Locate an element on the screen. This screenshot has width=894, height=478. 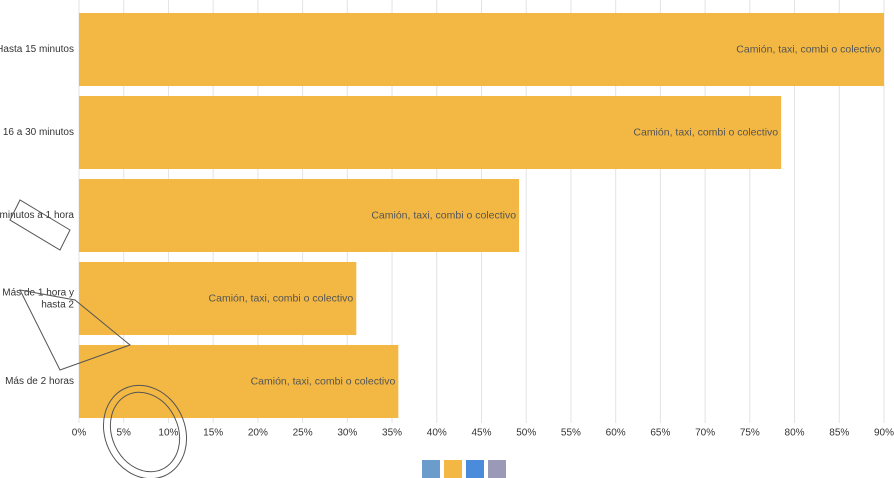
x-tick-label: 20% is located at coordinates (258, 433).